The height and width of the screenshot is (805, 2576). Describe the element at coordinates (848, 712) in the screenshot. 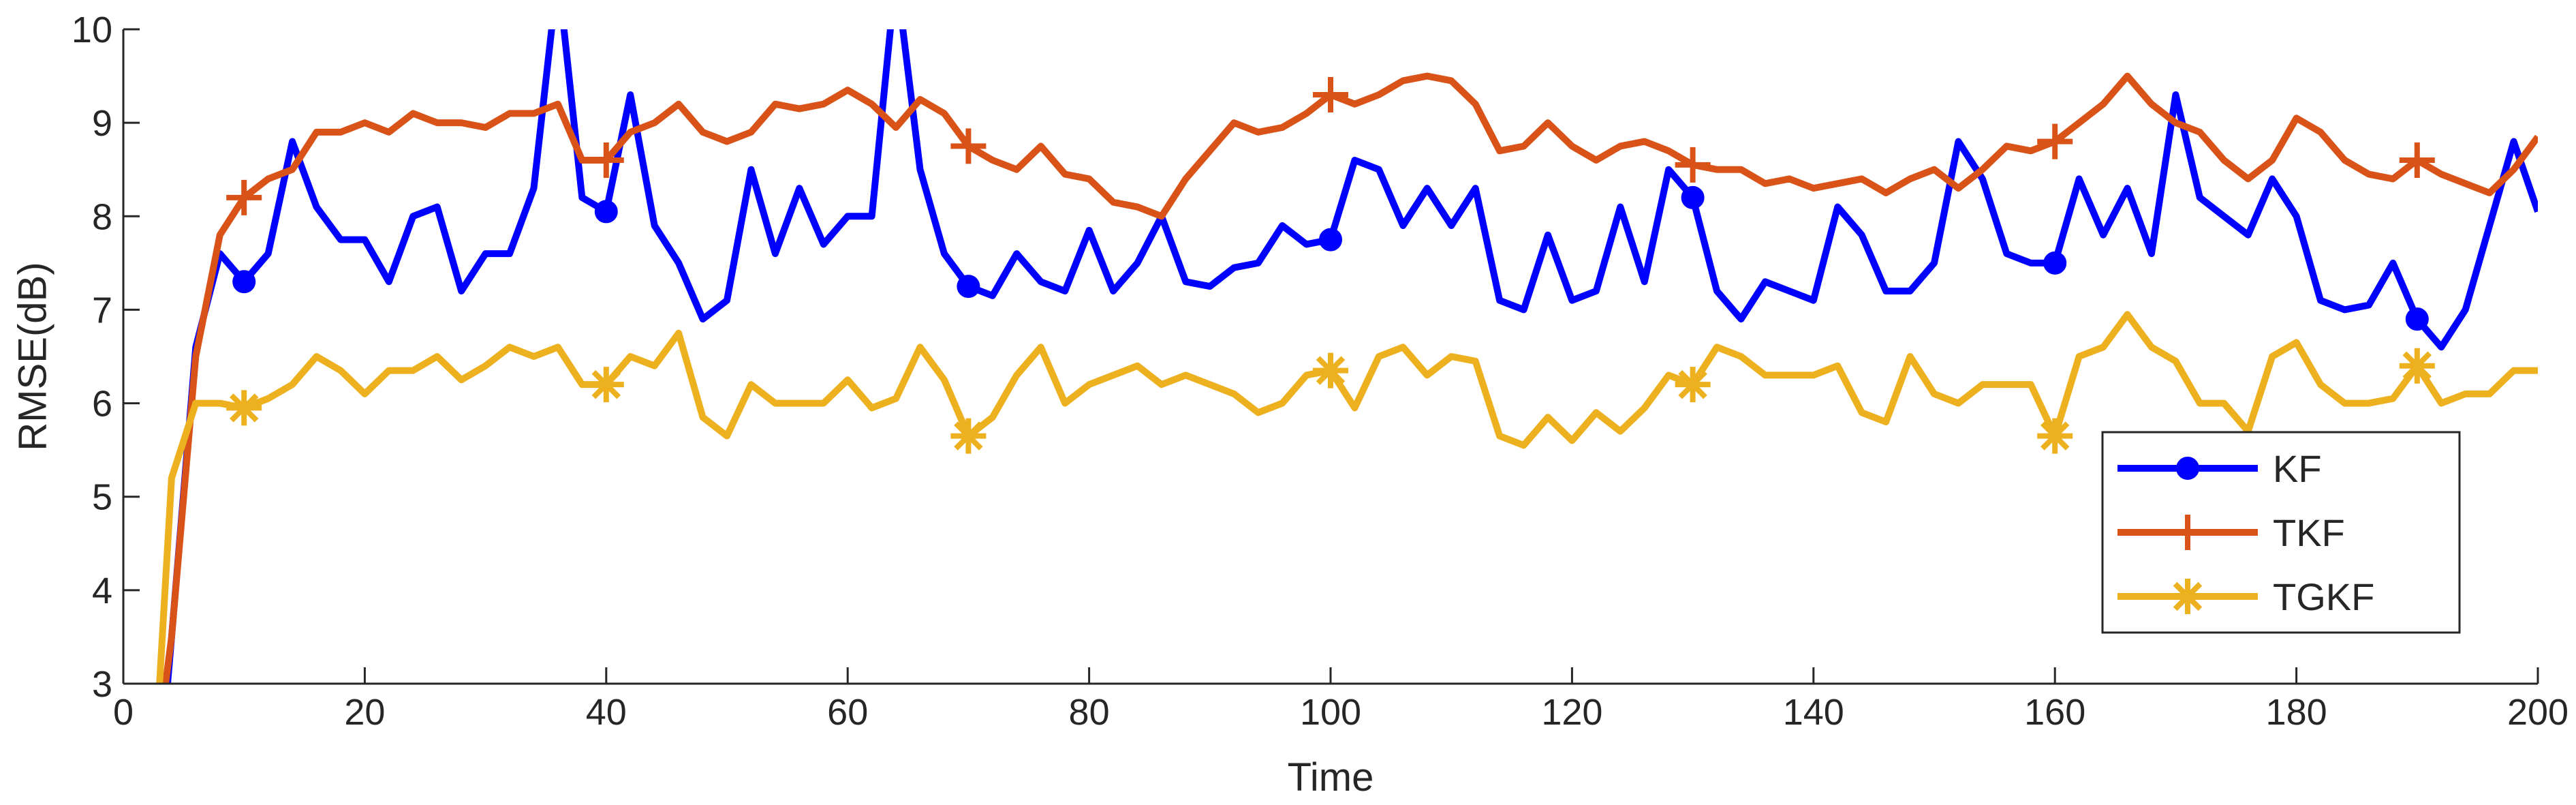

I see `x-tick-label: 60` at that location.